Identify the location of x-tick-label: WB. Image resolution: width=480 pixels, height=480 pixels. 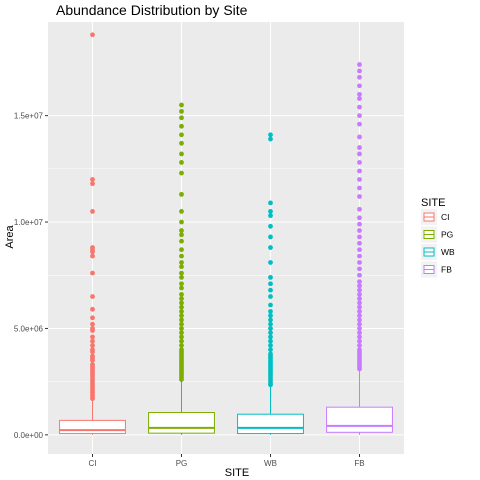
(270, 463).